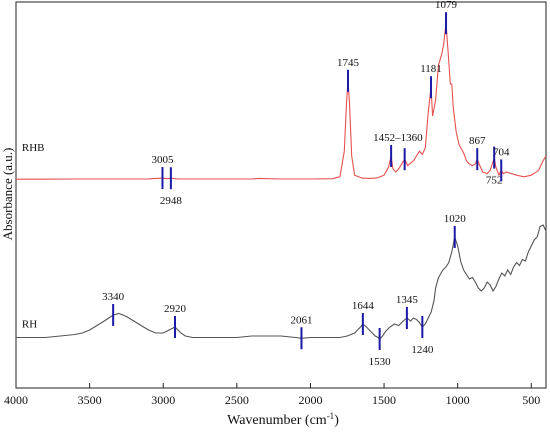  I want to click on peak-label-rh-3340: 3340, so click(113, 297).